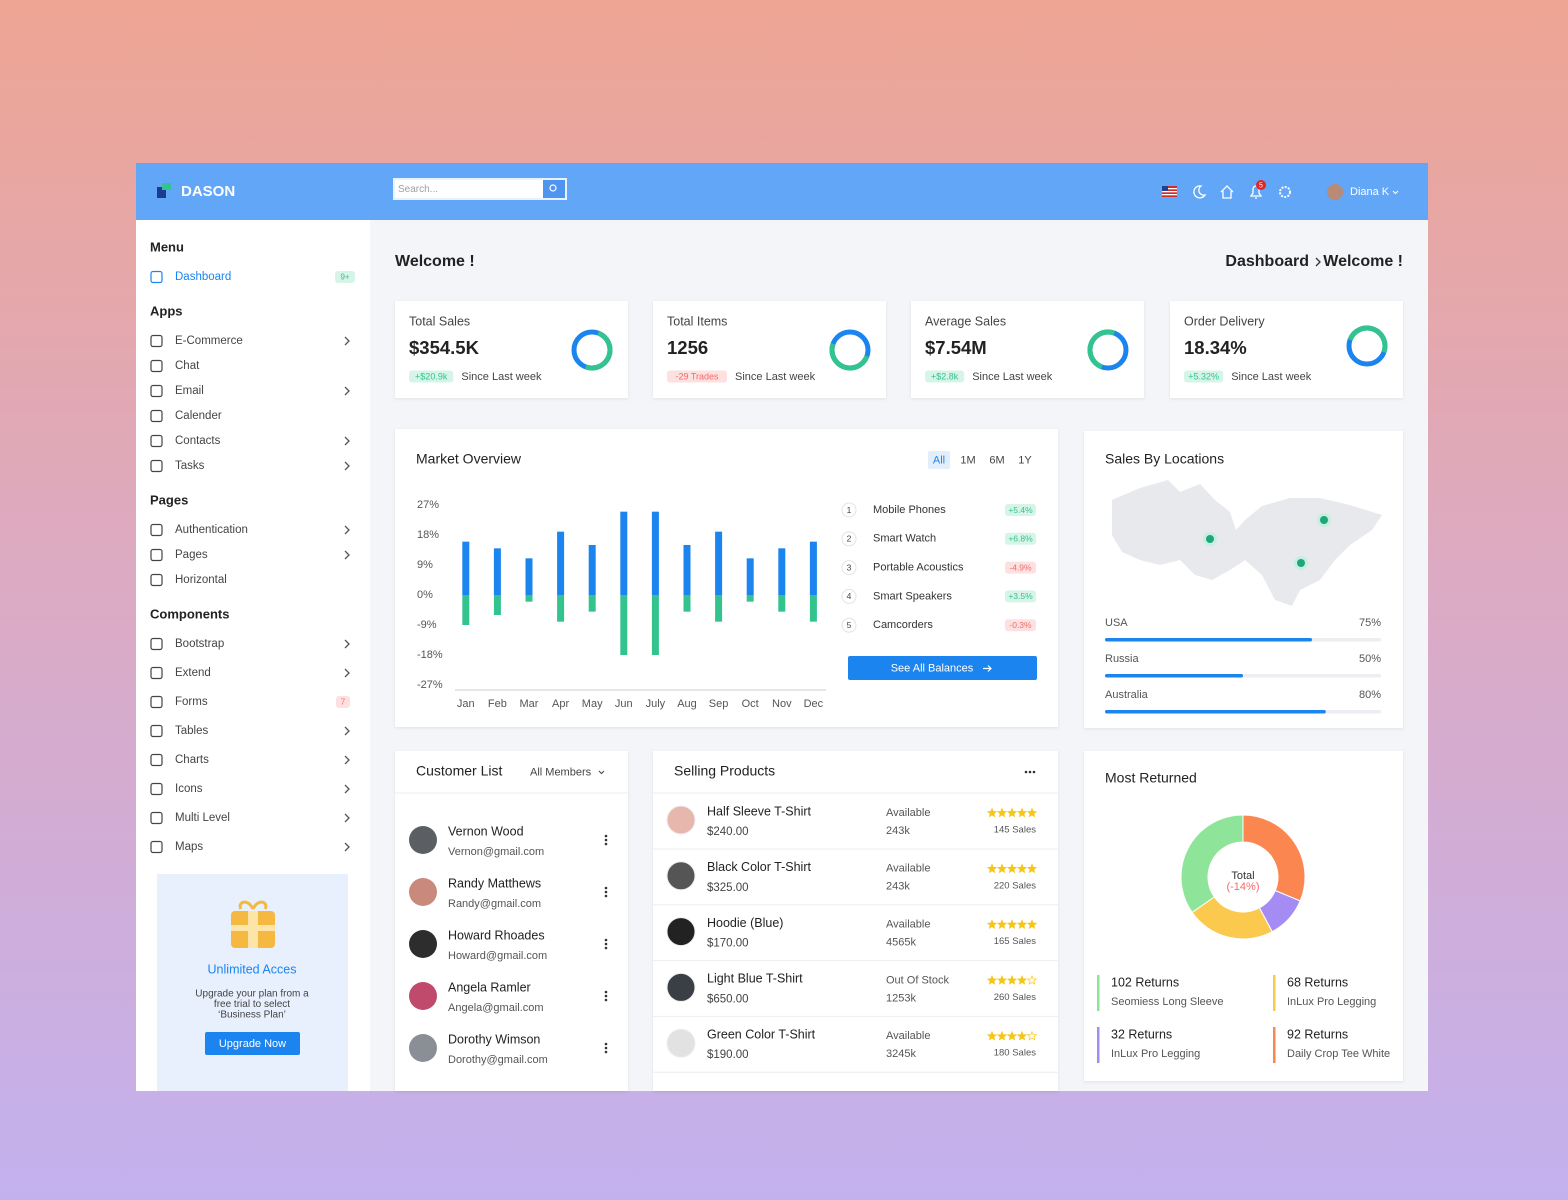  I want to click on search-button, so click(554, 189).